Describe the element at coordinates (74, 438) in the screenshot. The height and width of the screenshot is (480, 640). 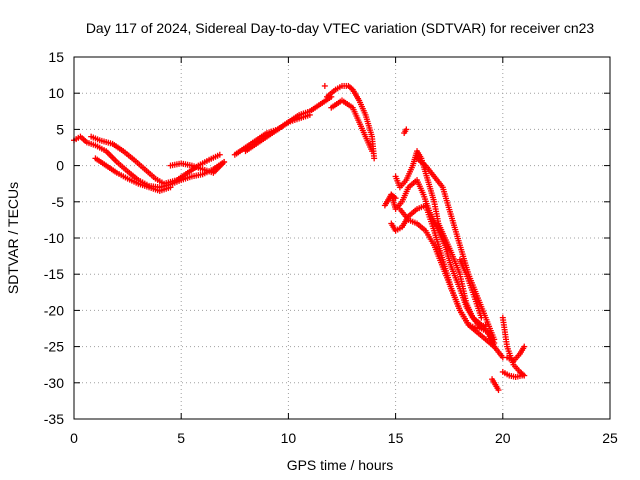
I see `x-tick-label: 0` at that location.